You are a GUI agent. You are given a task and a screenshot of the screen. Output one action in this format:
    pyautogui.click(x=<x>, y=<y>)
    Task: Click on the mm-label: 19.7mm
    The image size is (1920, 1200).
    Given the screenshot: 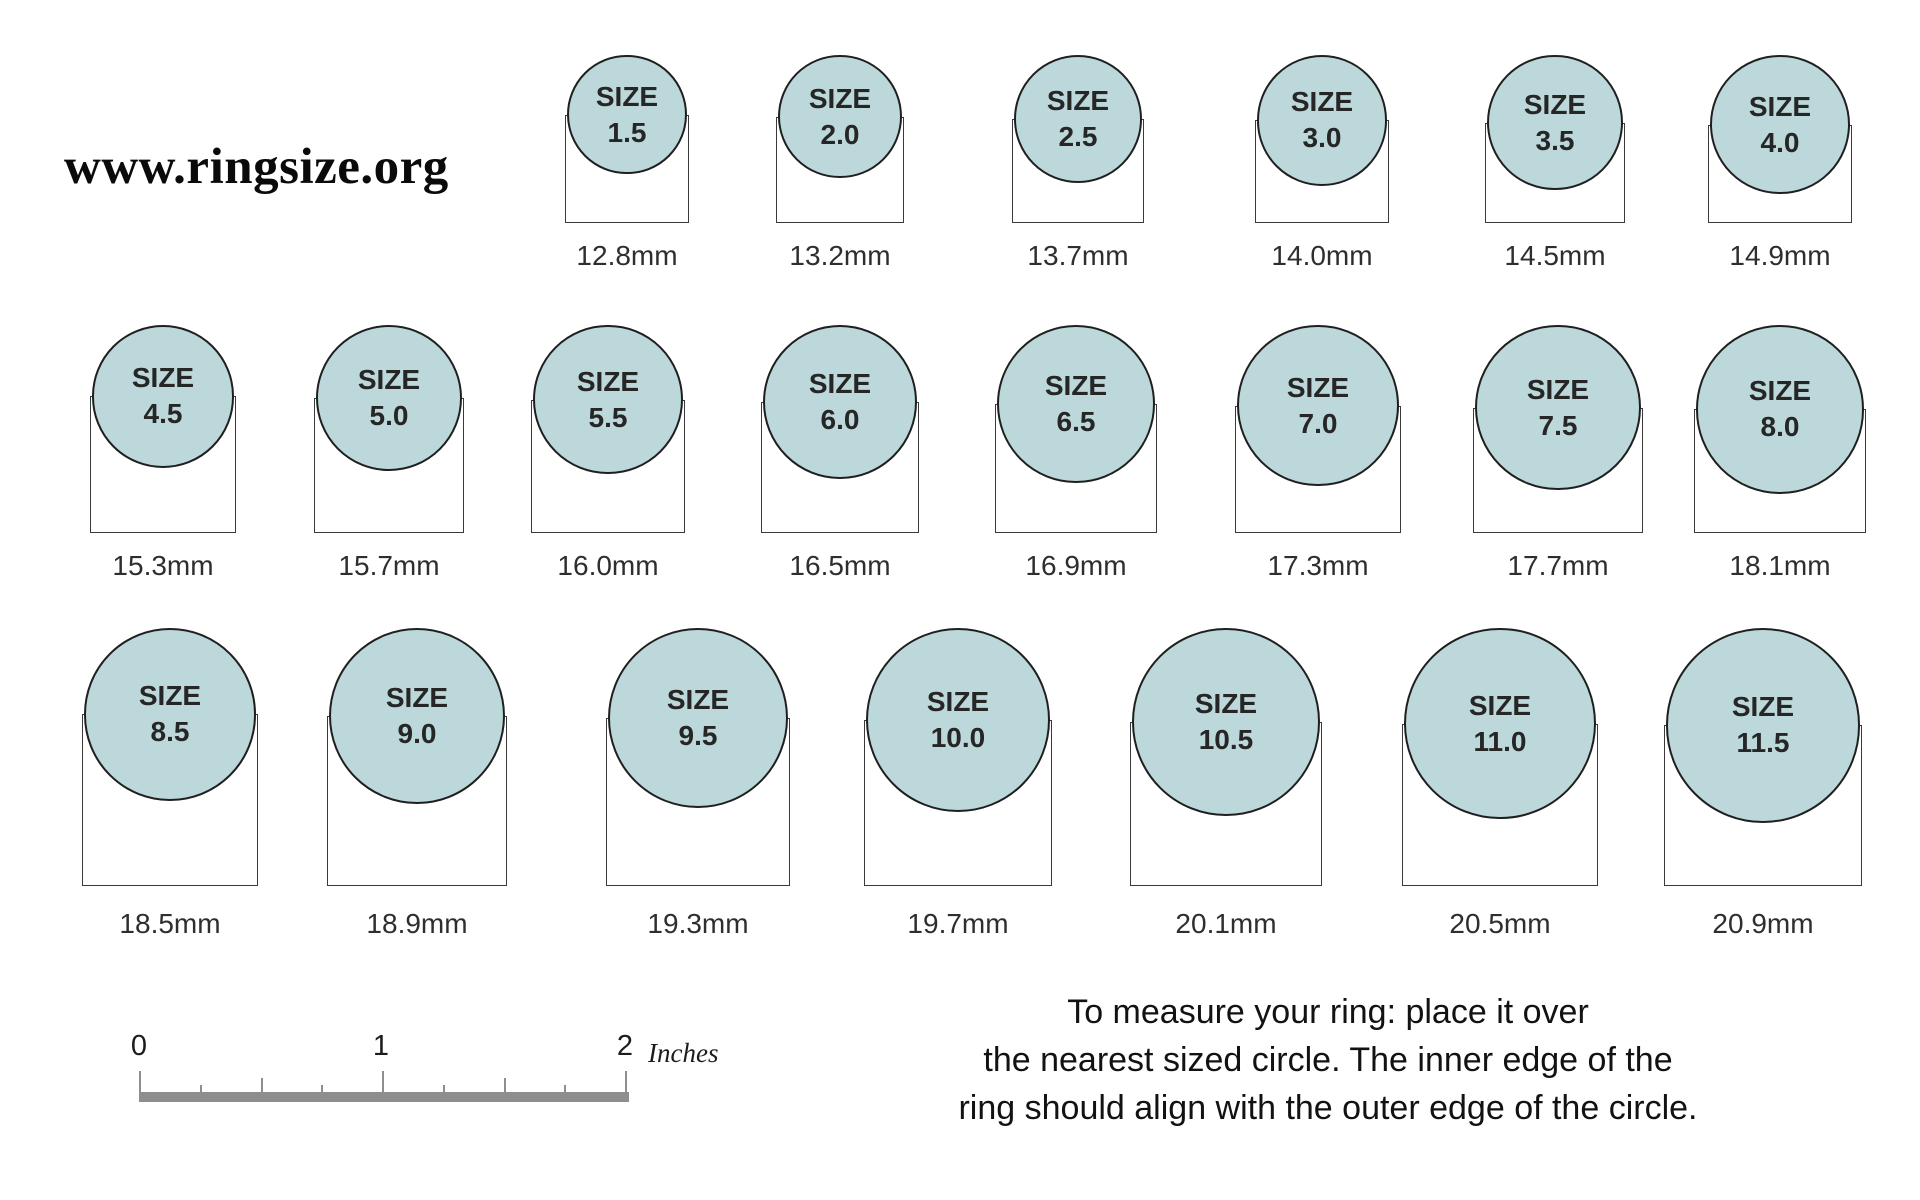 What is the action you would take?
    pyautogui.click(x=958, y=923)
    